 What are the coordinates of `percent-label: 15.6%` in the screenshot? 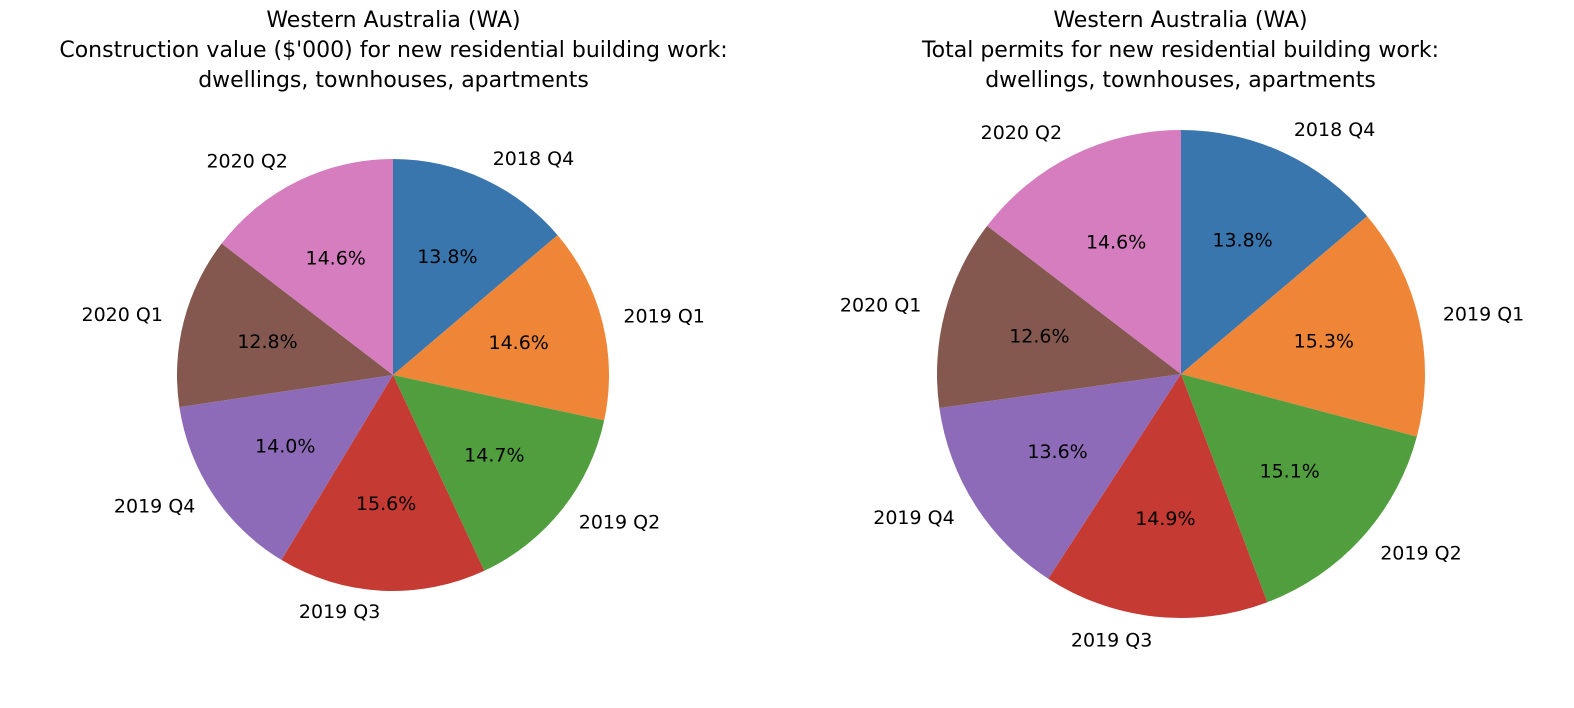 It's located at (386, 504).